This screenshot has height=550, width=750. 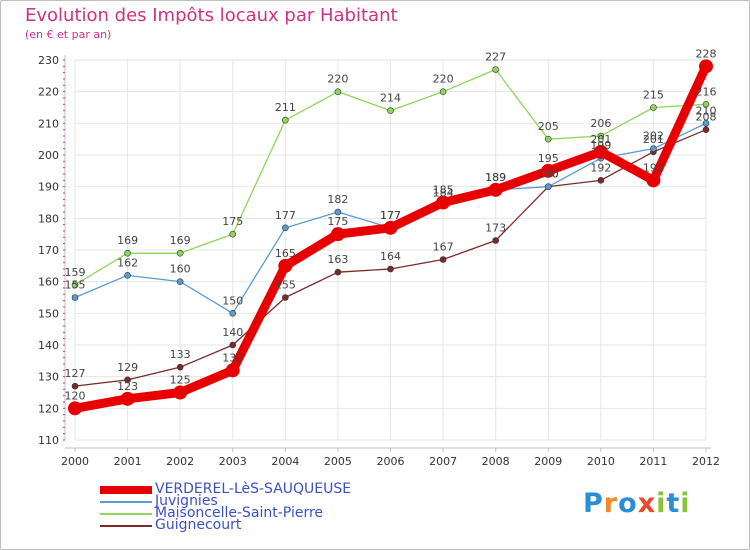 What do you see at coordinates (68, 34) in the screenshot?
I see `chart-subtitle: (en € et par an)` at bounding box center [68, 34].